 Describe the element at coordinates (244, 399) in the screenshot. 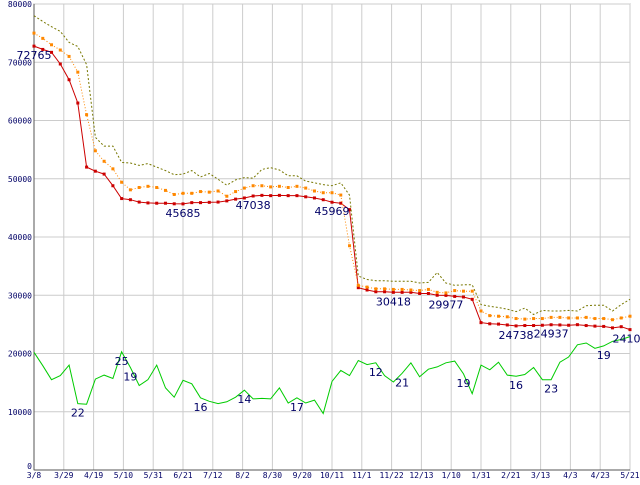

I see `data-label: 14` at that location.